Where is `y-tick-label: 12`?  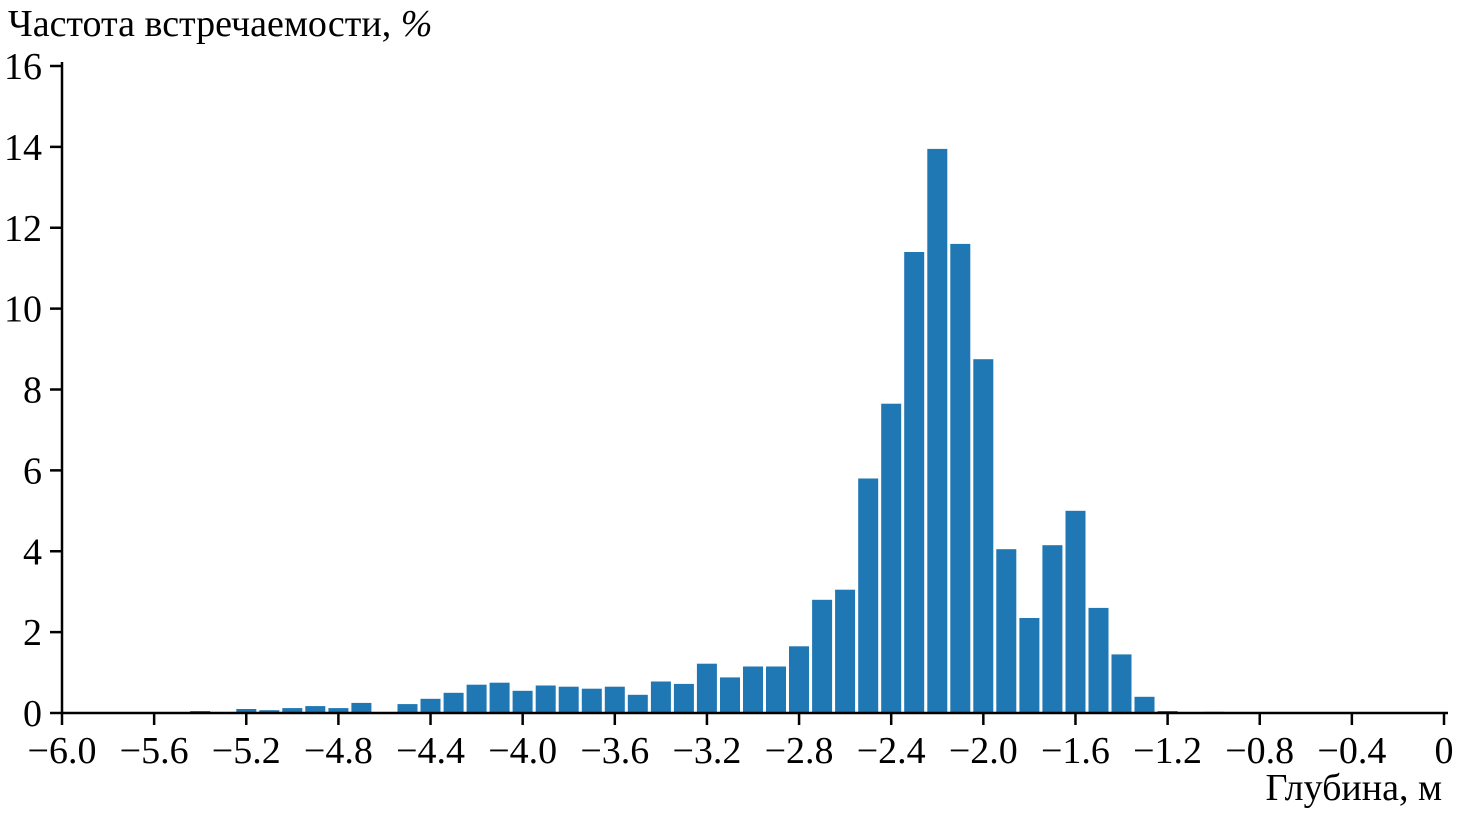
y-tick-label: 12 is located at coordinates (23, 229).